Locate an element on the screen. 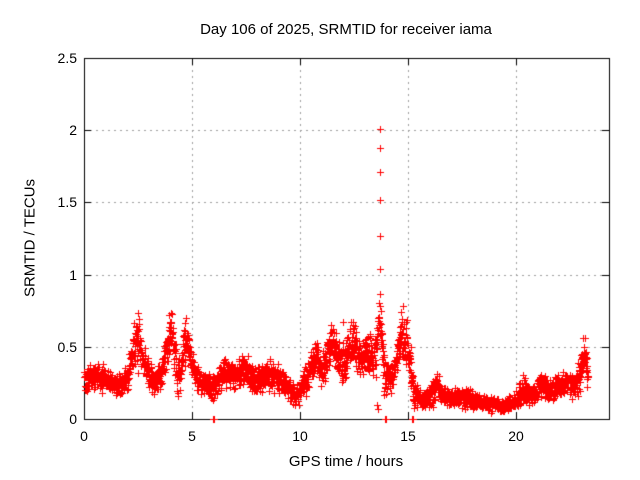 Image resolution: width=640 pixels, height=480 pixels. y-tick-label: 0 is located at coordinates (73, 419).